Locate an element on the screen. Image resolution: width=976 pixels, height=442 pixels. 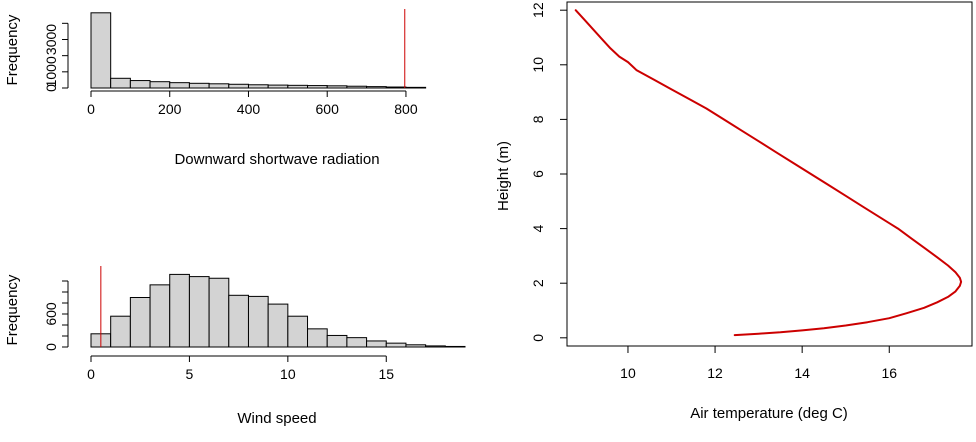
swr-x-axis: 0 200 400 600 800 is located at coordinates (252, 103).